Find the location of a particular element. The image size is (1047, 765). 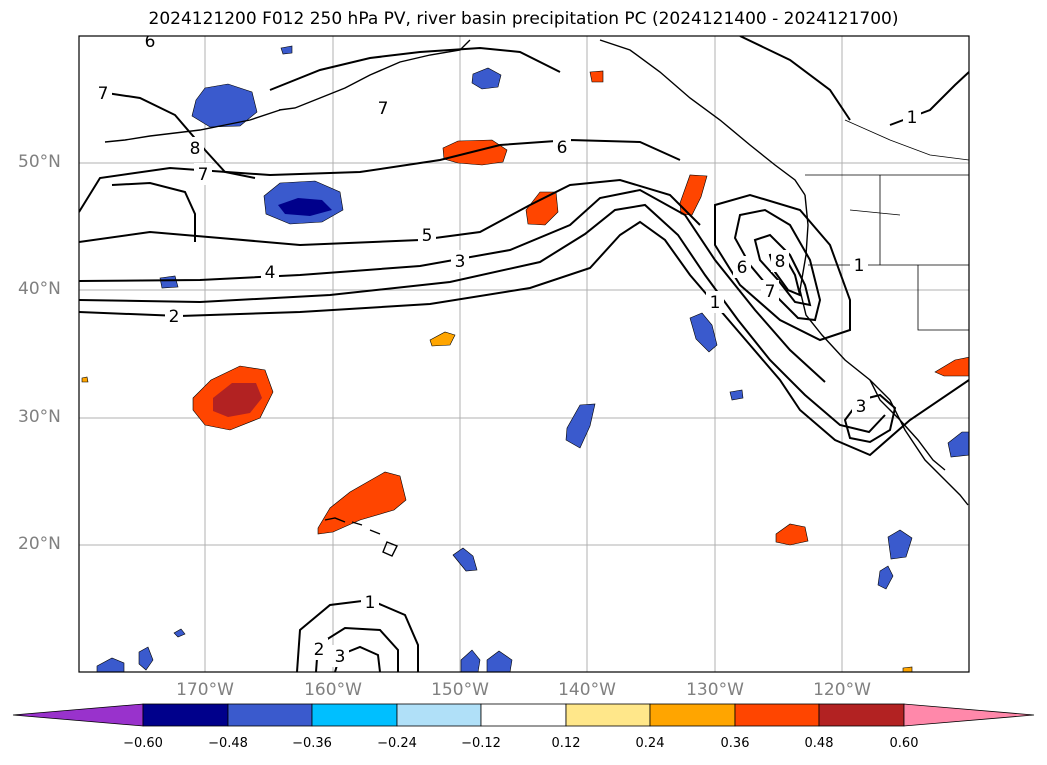

contour-northeast is located at coordinates (929, 98).